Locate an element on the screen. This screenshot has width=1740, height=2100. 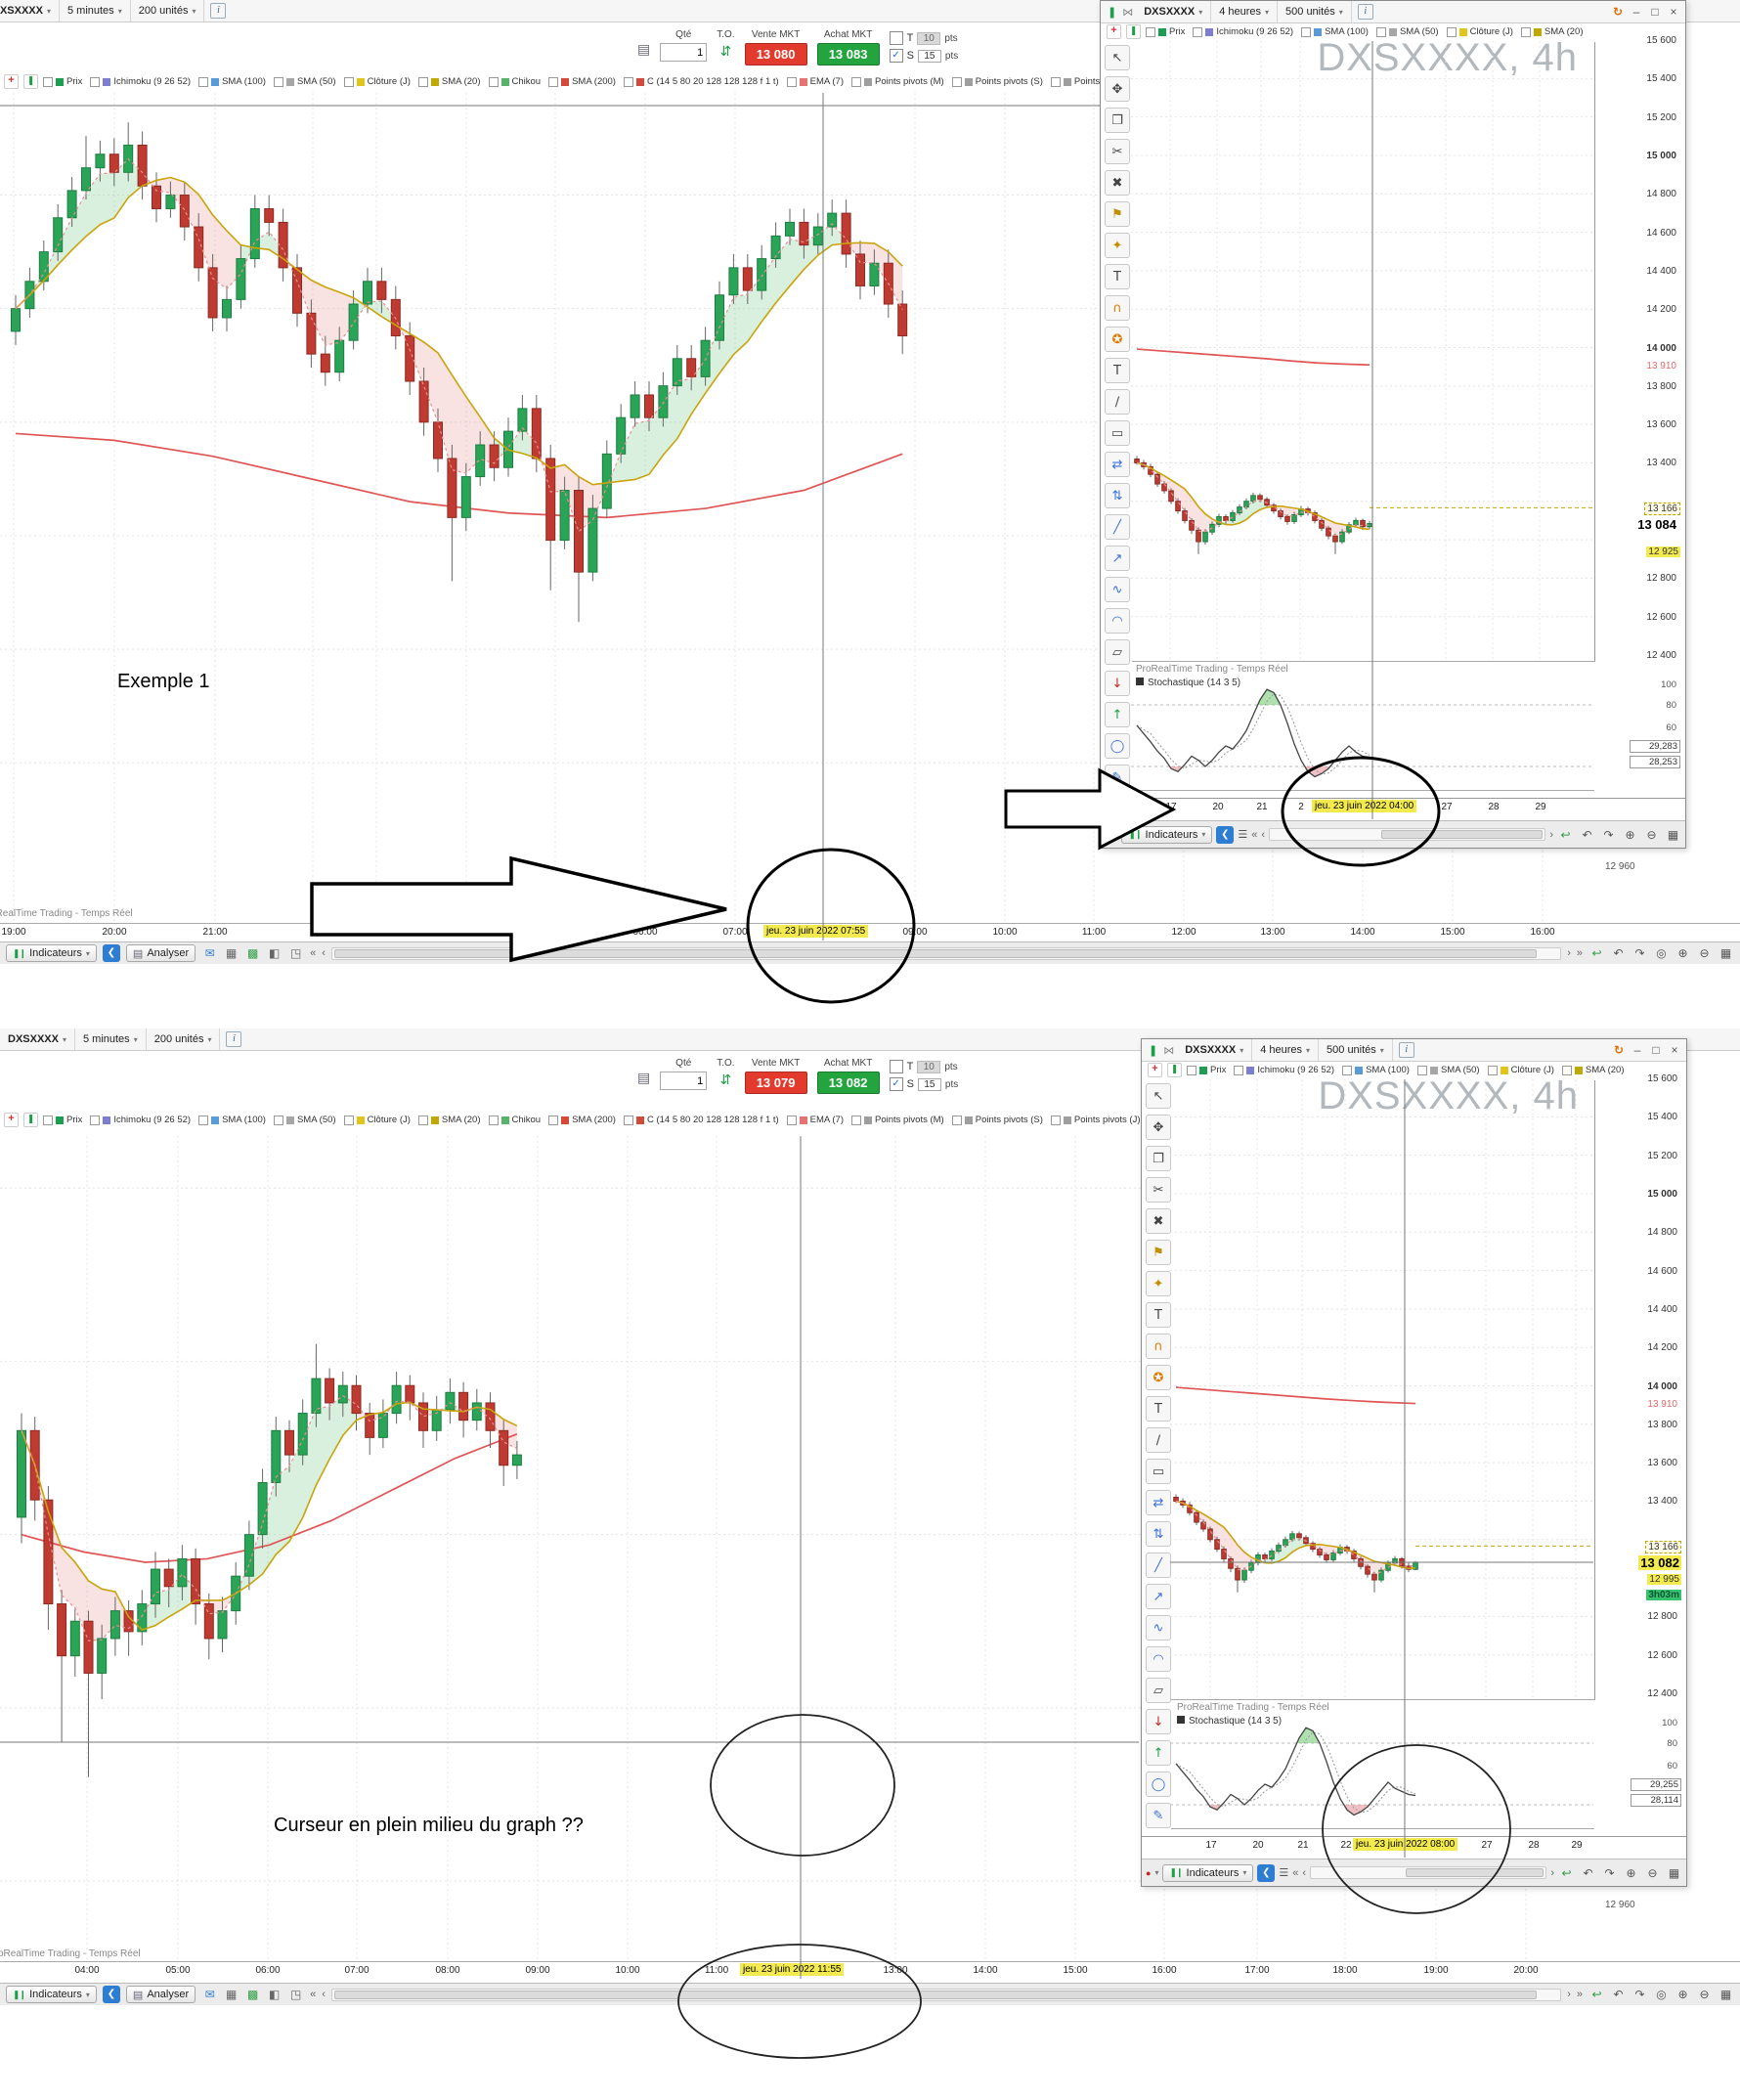
duplicate-tool-icon: ❐ is located at coordinates (1117, 120).